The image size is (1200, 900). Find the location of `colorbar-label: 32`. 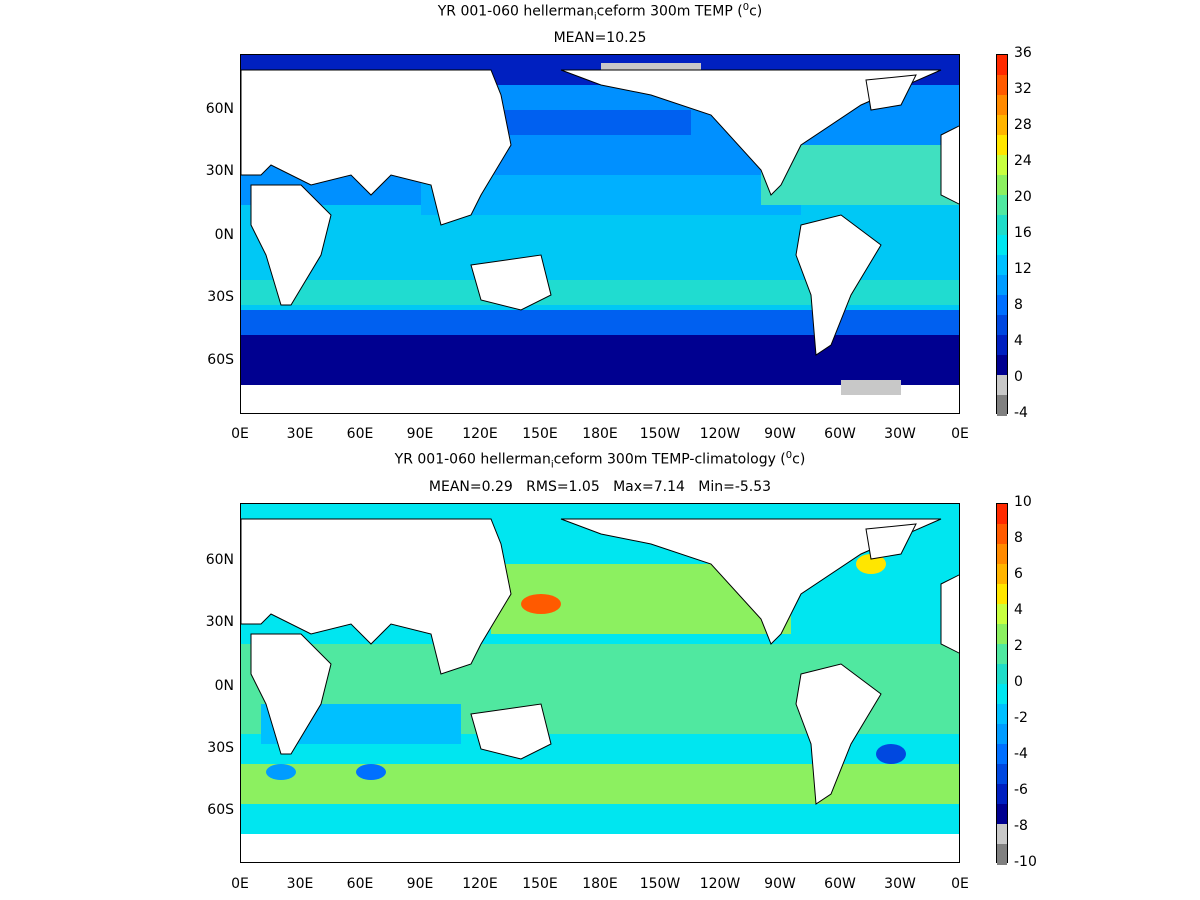

colorbar-label: 32 is located at coordinates (1023, 89).